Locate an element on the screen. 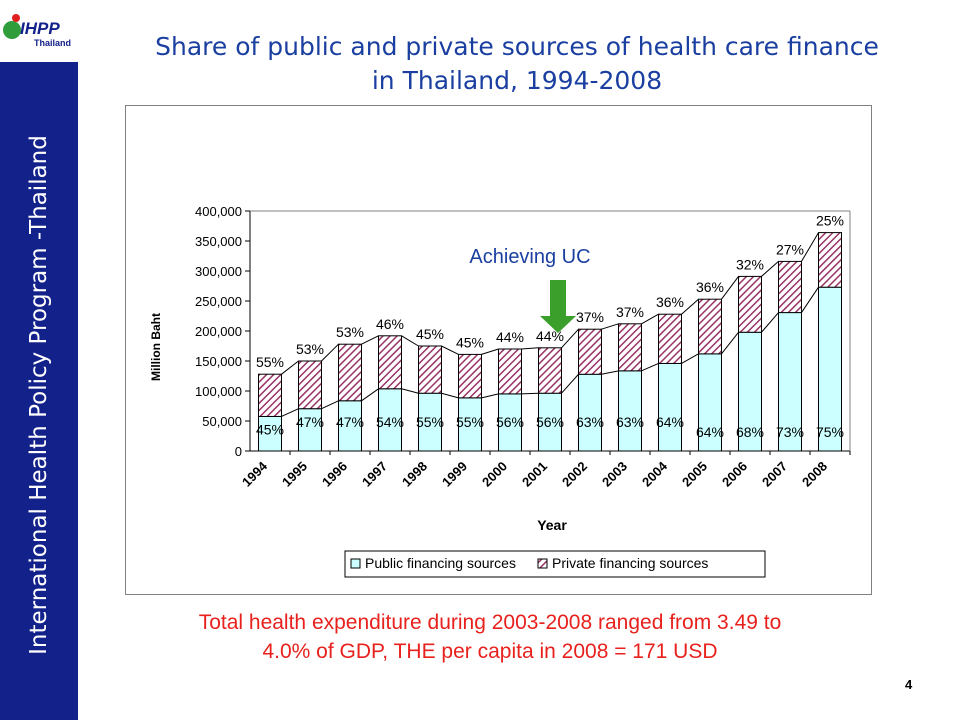 The image size is (960, 720). data-label-public-2003: 63% is located at coordinates (630, 422).